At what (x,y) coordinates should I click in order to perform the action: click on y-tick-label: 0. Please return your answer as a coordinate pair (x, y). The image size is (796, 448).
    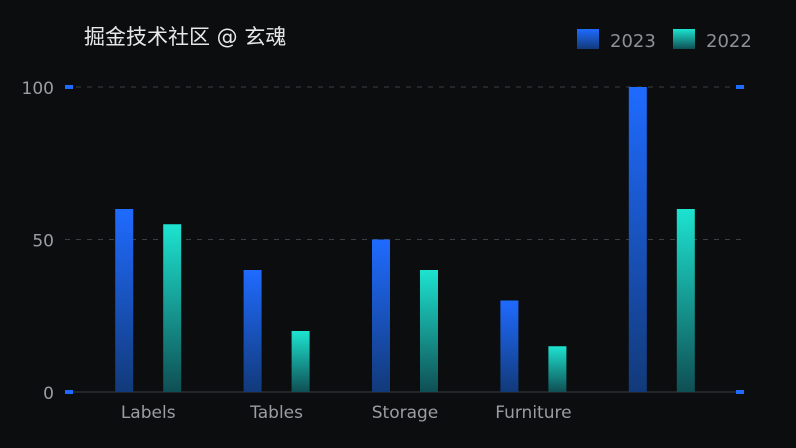
    Looking at the image, I should click on (48, 394).